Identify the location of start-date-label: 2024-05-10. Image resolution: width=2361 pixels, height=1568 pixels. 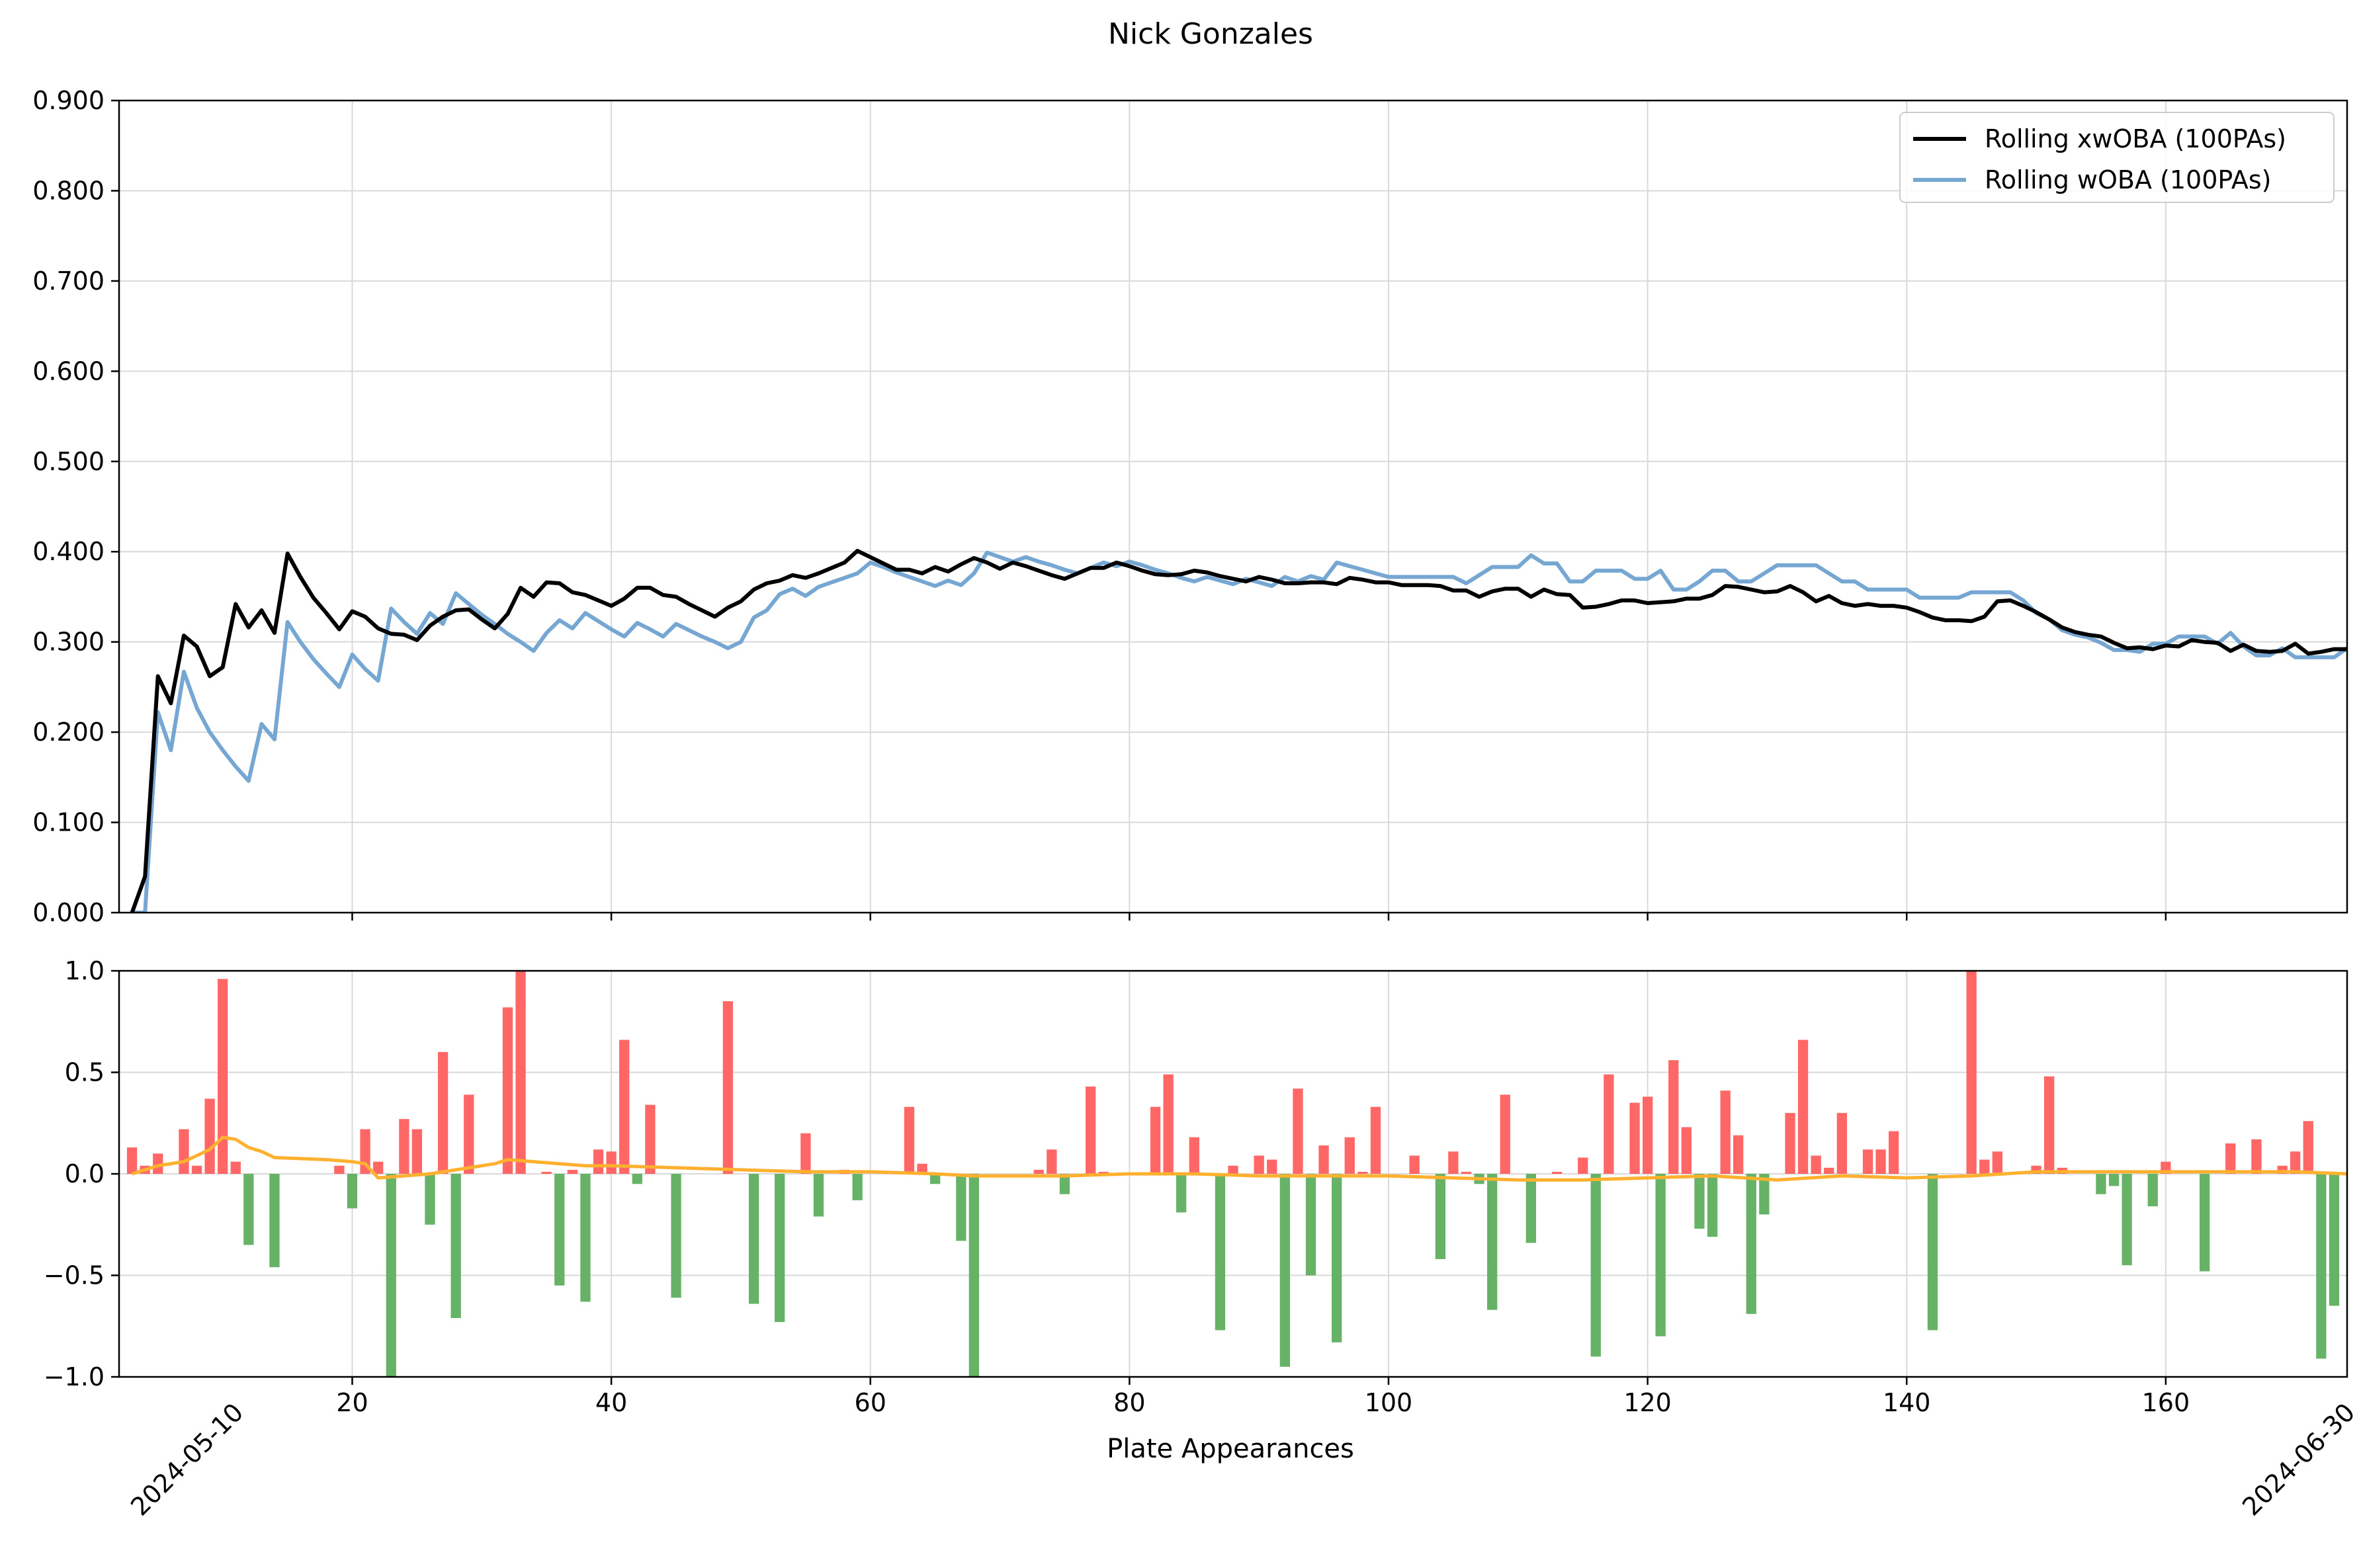
(187, 1459).